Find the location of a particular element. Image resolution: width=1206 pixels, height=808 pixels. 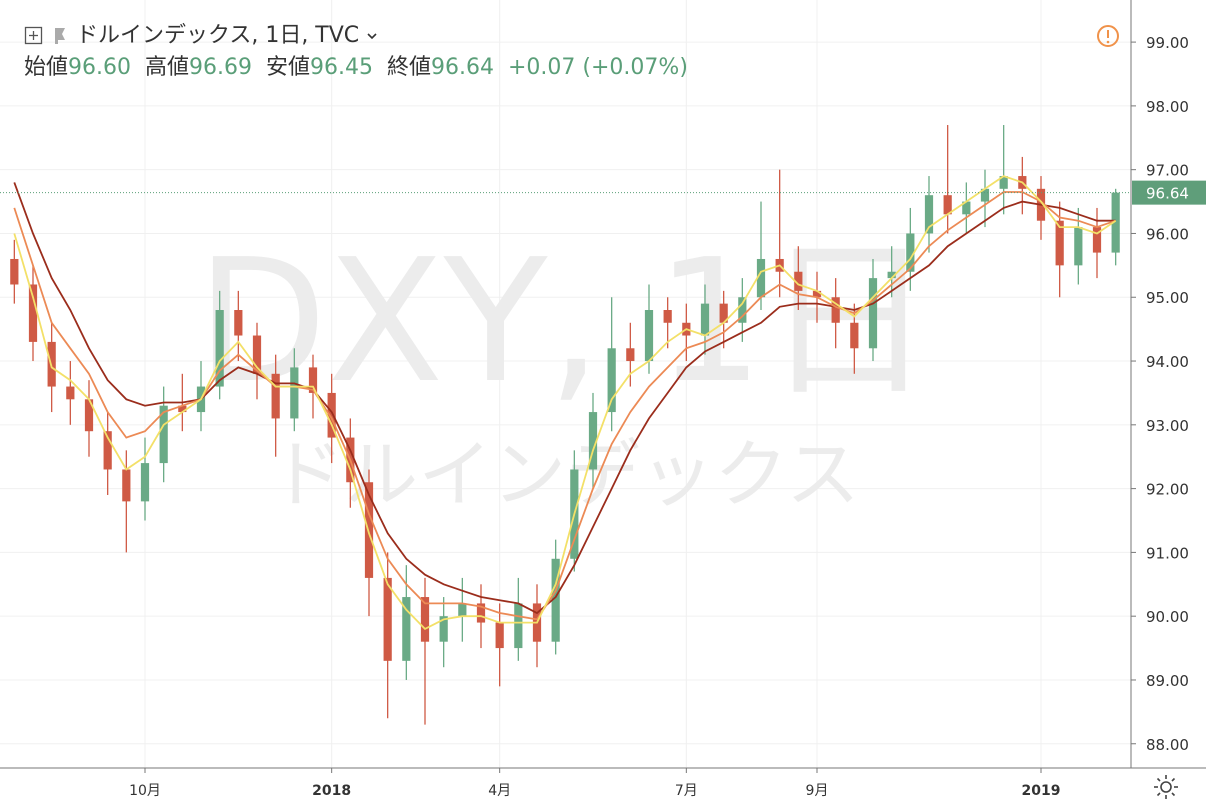

settings-icon is located at coordinates (1166, 787).